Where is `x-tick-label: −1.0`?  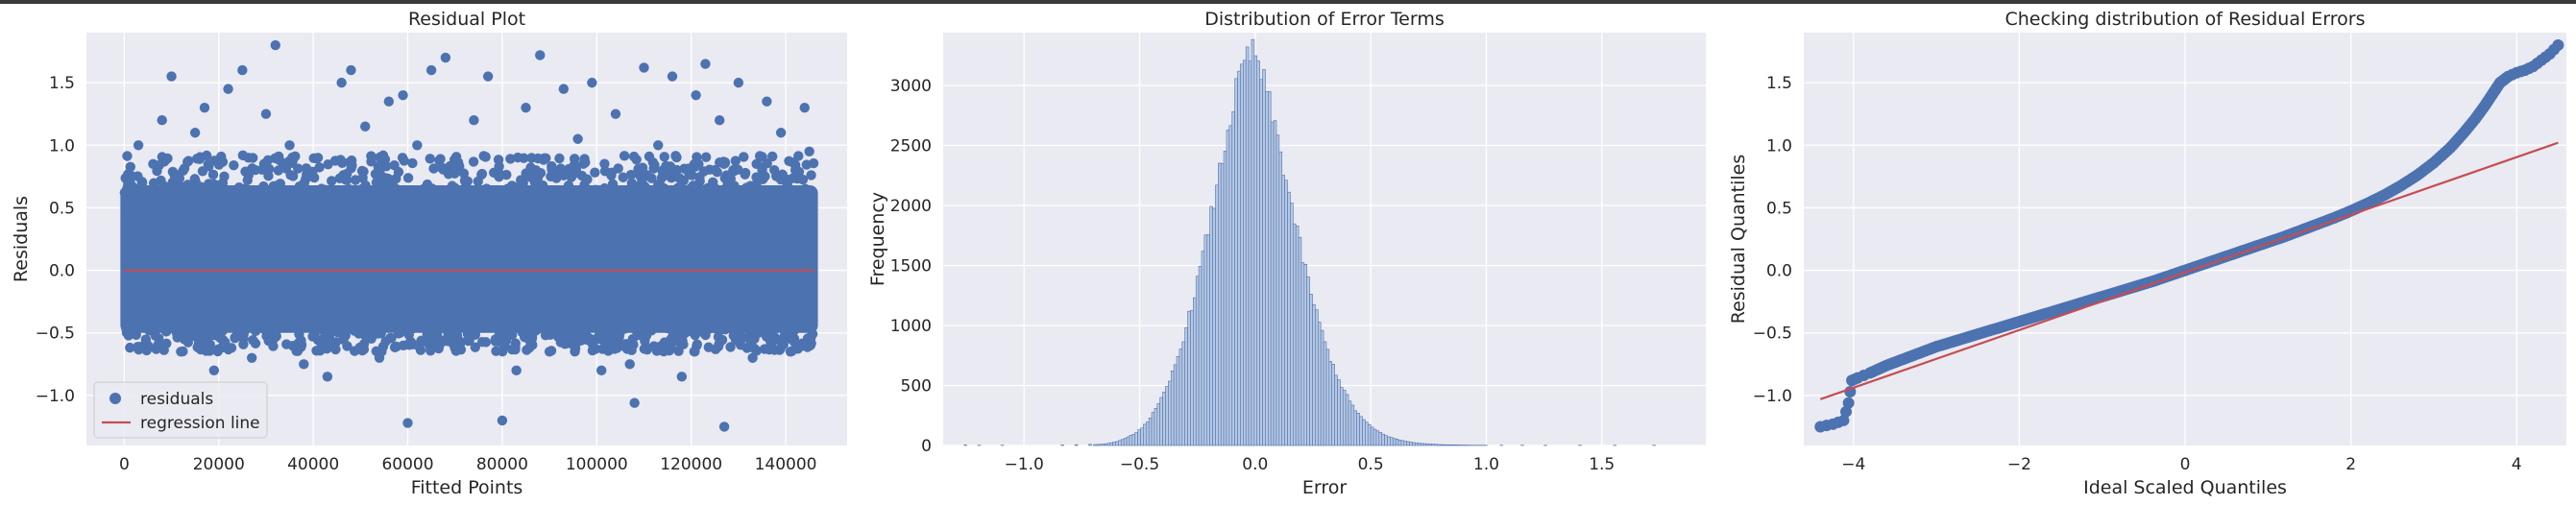 x-tick-label: −1.0 is located at coordinates (1025, 464).